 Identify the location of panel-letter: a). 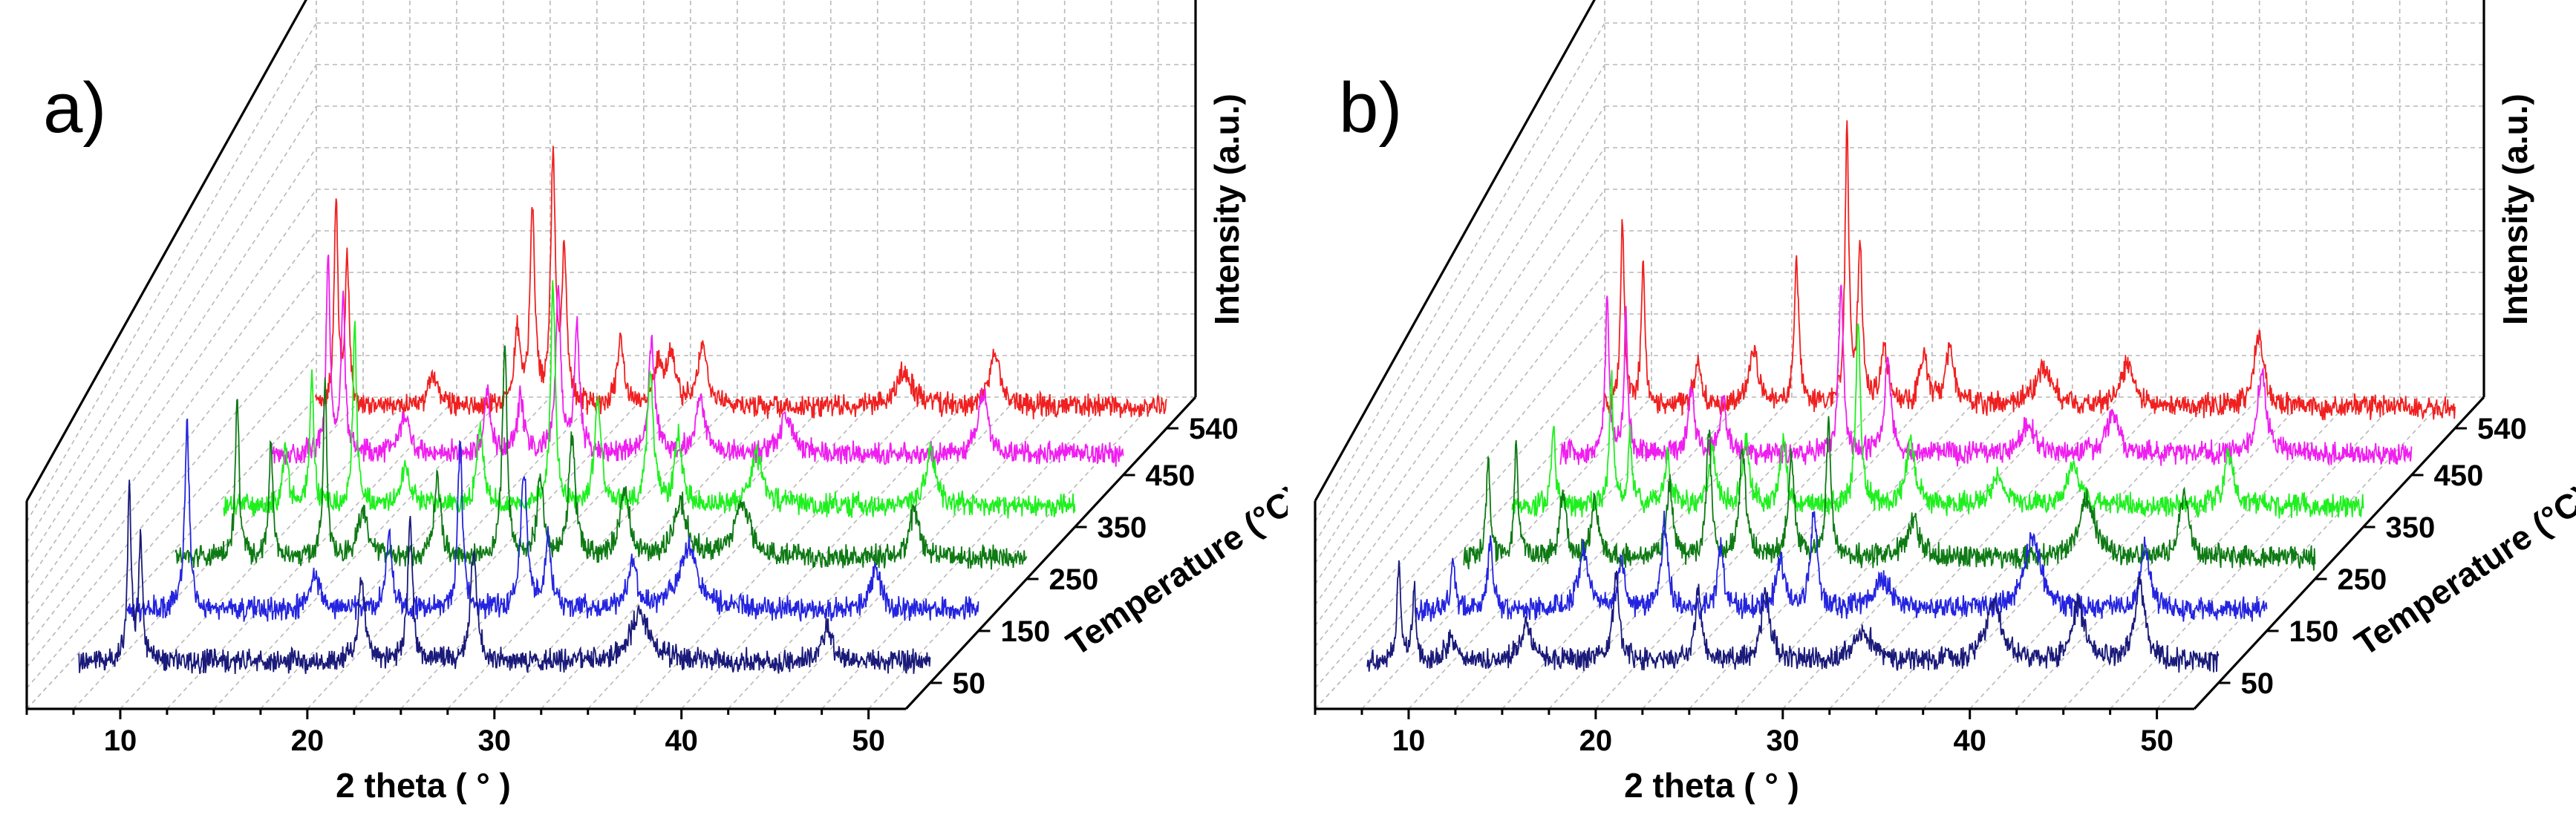
(74, 108).